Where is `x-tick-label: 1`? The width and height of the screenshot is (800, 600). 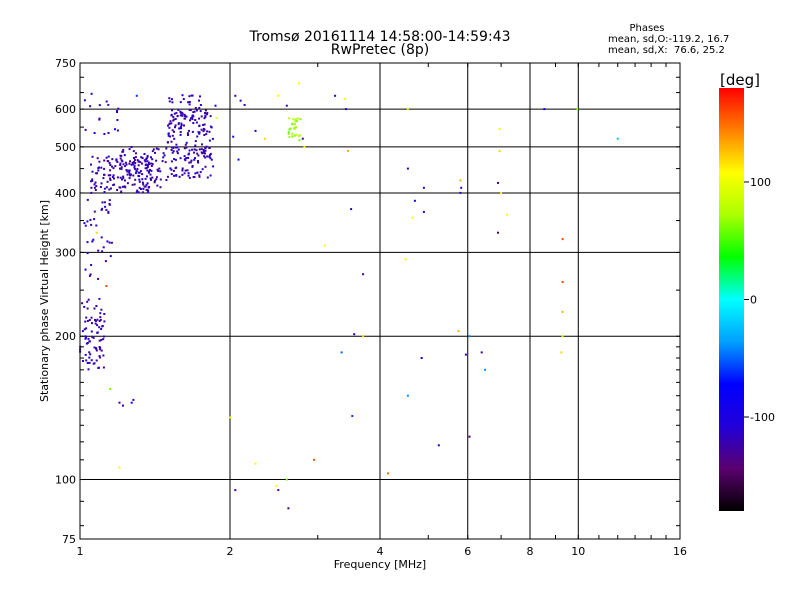
x-tick-label: 1 is located at coordinates (80, 551).